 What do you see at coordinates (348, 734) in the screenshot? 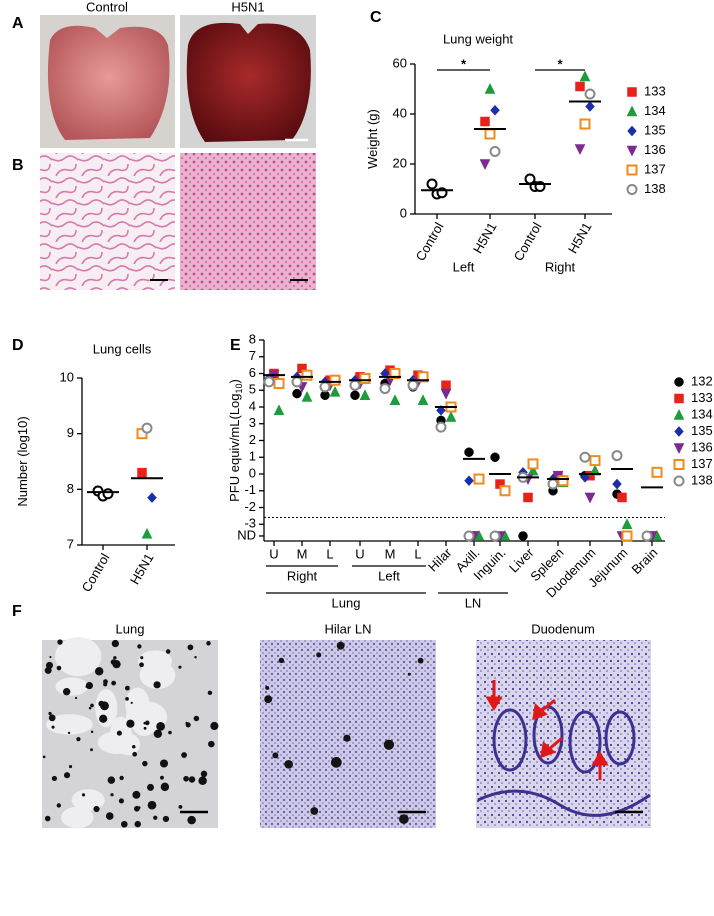
I see `ish-hilar-ln` at bounding box center [348, 734].